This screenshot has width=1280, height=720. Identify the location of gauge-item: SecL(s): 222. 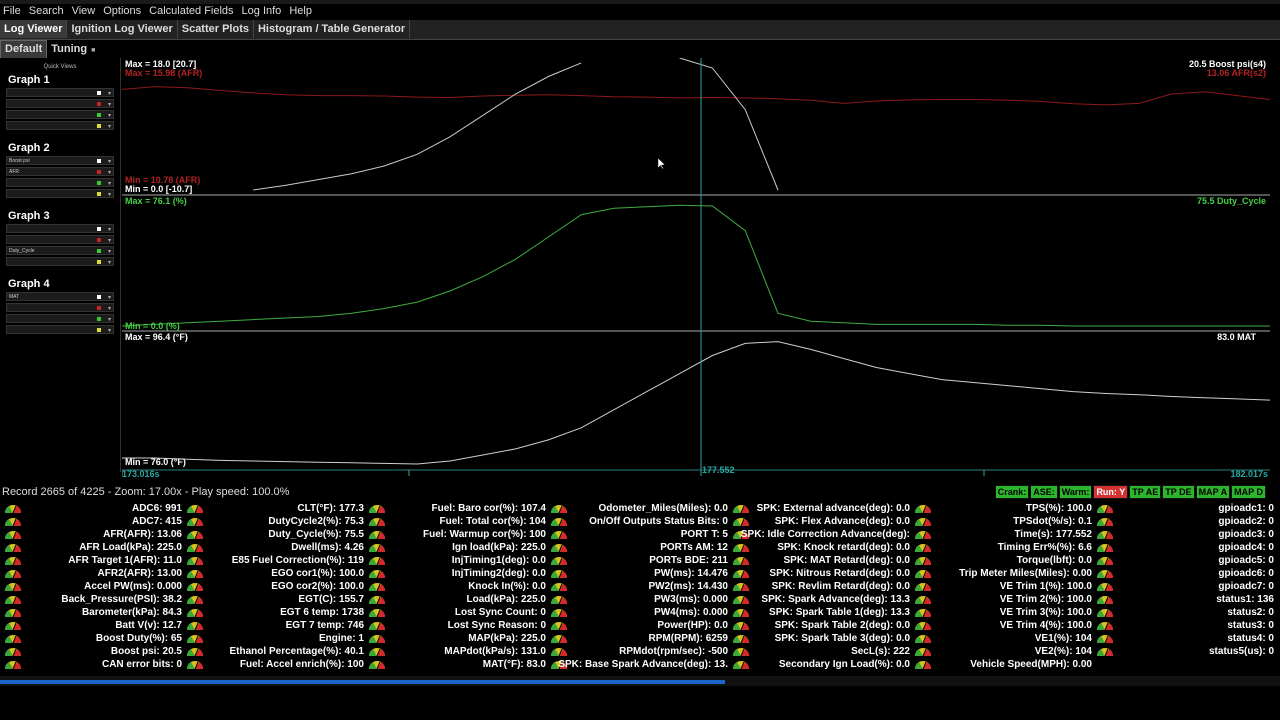
(819, 651).